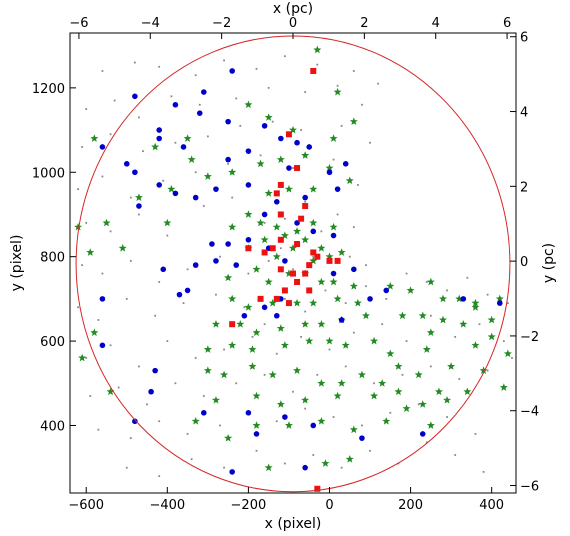  Describe the element at coordinates (17, 263) in the screenshot. I see `y-axis-label: y (pixel)` at that location.